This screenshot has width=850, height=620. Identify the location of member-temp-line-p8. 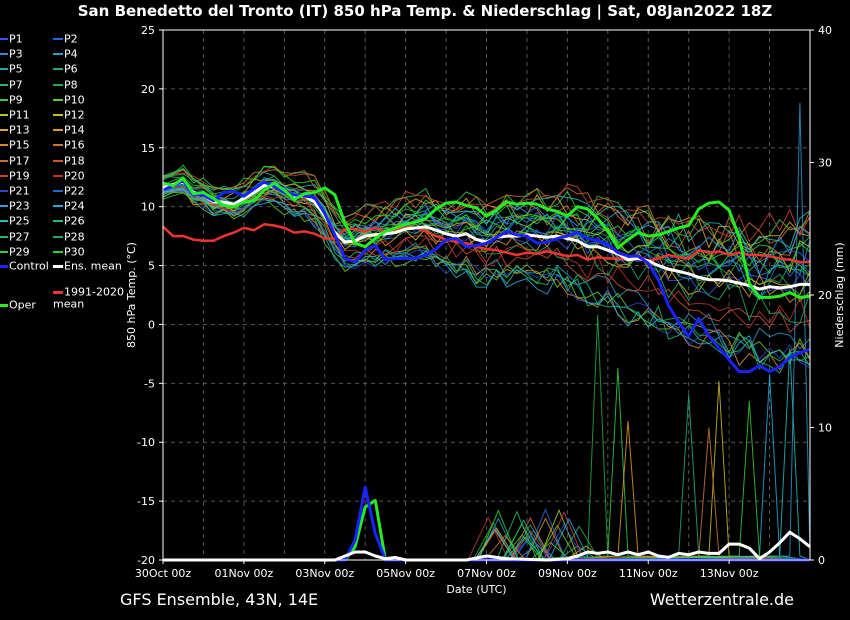
(486, 230).